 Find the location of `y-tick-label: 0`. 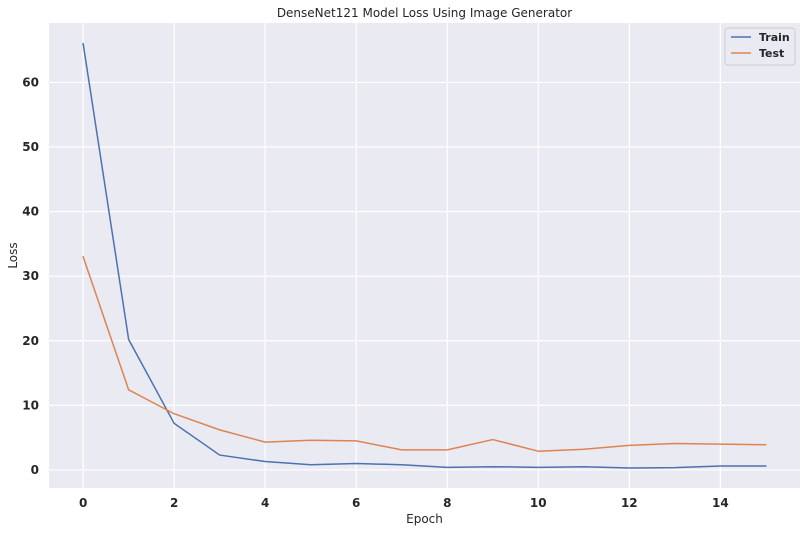

y-tick-label: 0 is located at coordinates (35, 470).